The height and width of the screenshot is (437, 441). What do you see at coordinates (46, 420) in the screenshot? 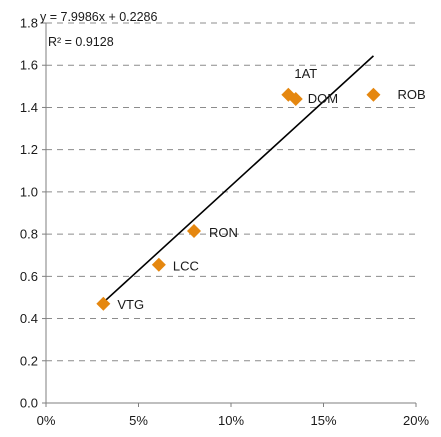
I see `x-tick-label: 0%` at bounding box center [46, 420].